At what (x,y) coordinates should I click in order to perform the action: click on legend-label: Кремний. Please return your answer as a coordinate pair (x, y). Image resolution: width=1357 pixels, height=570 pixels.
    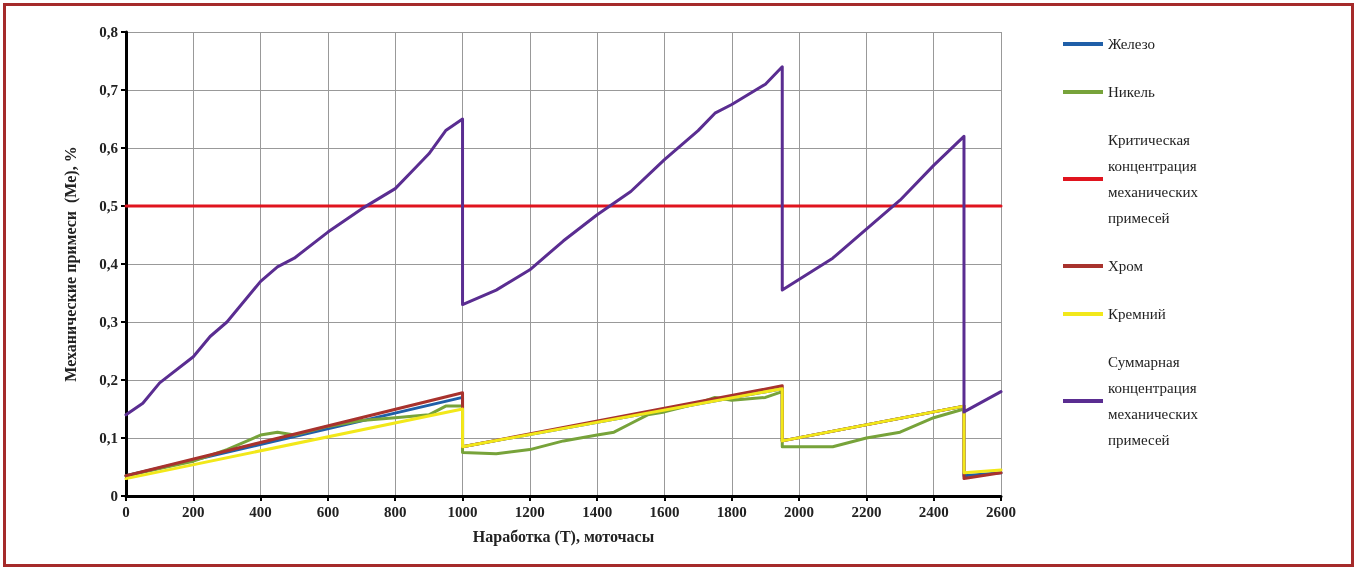
    Looking at the image, I should click on (1137, 314).